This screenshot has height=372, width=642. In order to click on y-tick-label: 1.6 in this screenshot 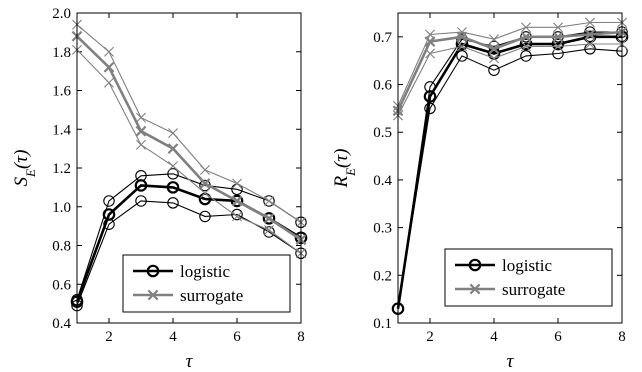, I will do `click(61, 92)`.